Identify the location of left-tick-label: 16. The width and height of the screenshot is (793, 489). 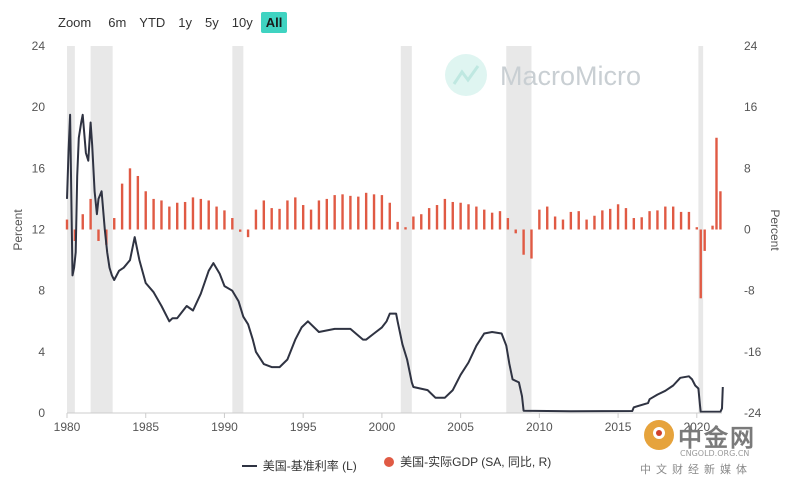
(39, 168).